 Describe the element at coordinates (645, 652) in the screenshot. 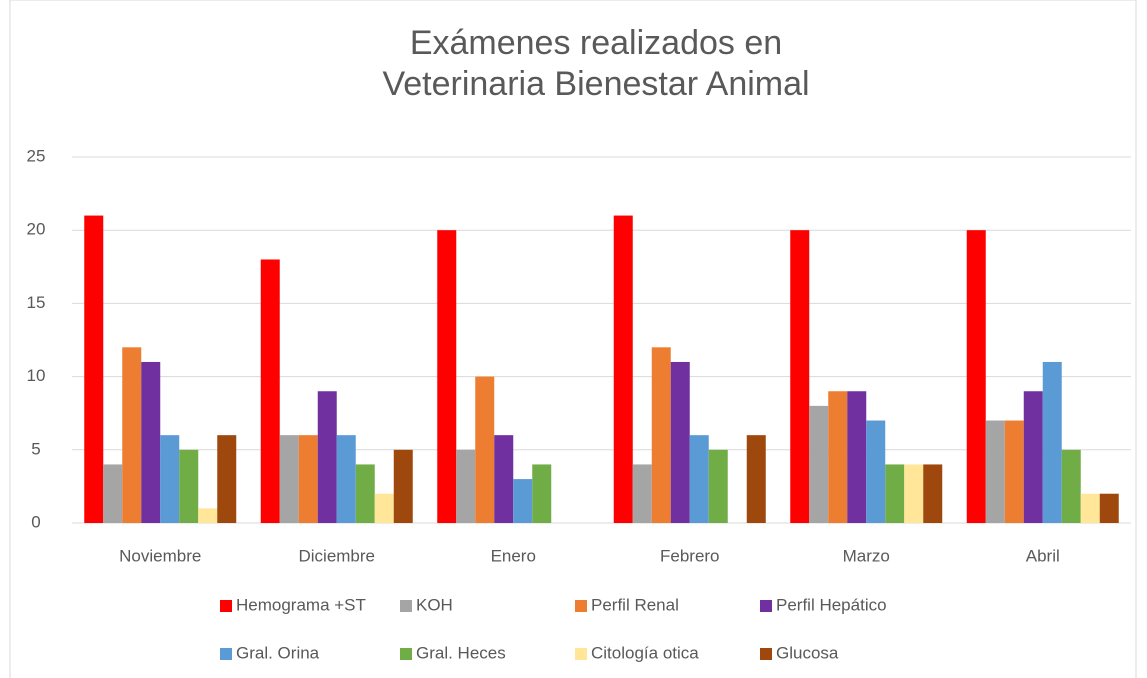

I see `legend-label: Citología otica` at that location.